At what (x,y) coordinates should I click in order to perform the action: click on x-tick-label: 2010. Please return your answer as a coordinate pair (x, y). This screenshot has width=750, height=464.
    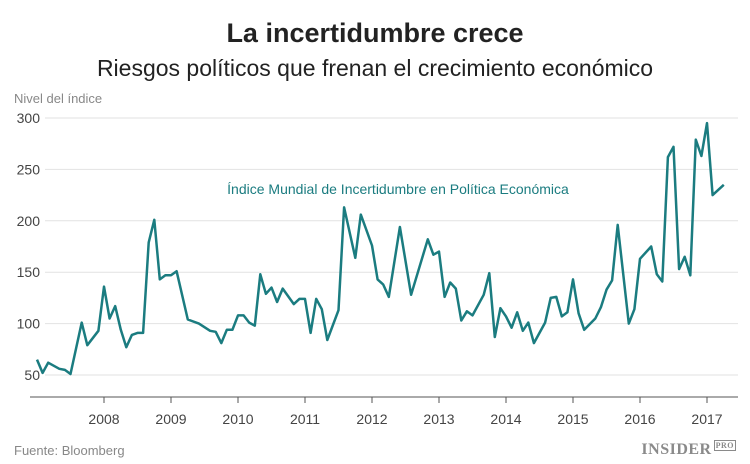
    Looking at the image, I should click on (237, 419).